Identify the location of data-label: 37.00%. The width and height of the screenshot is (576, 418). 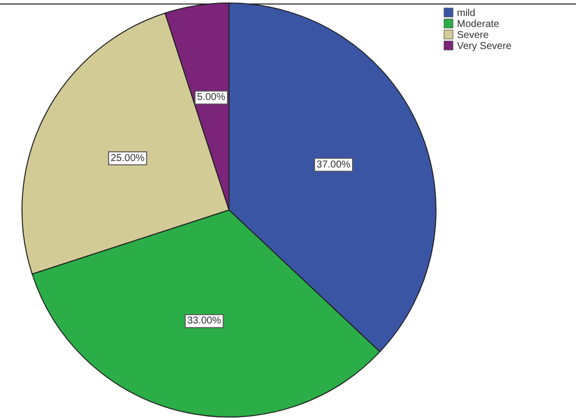
(333, 164).